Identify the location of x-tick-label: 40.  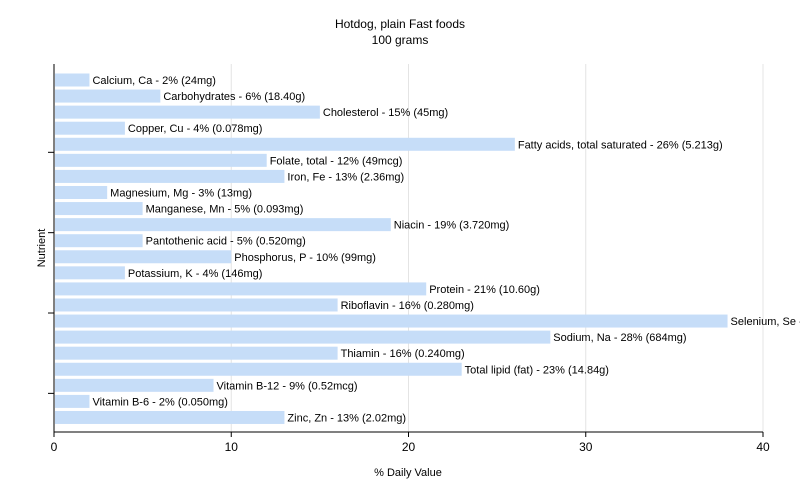
(763, 447).